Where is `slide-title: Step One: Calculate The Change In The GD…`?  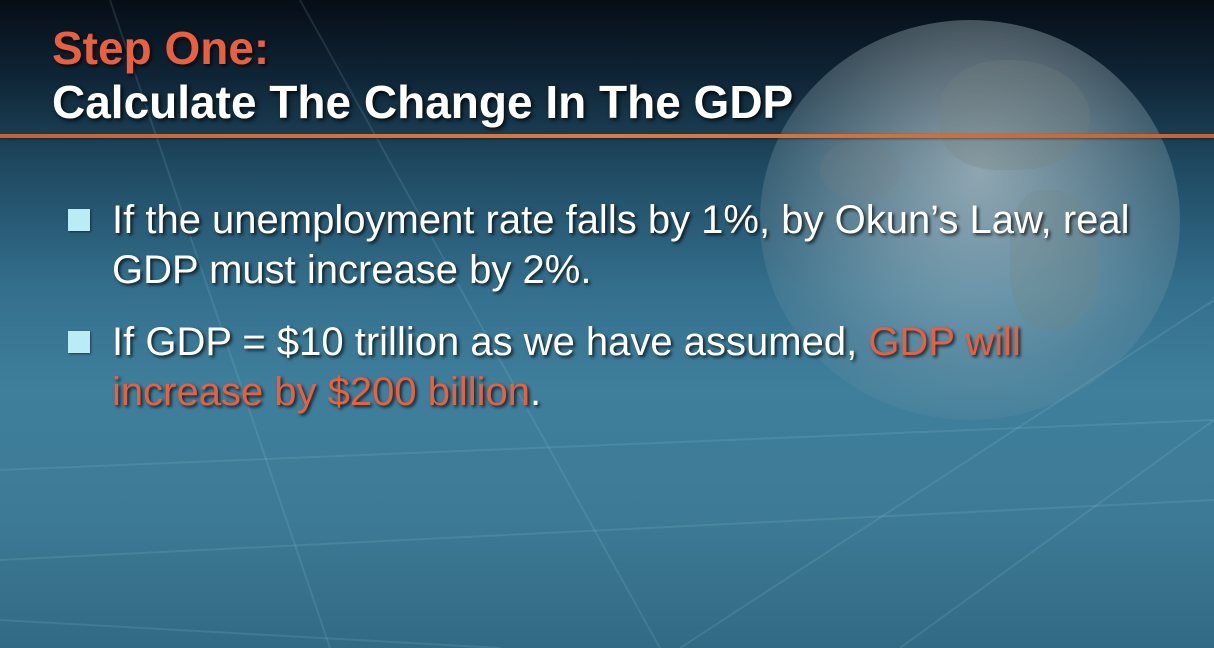 slide-title: Step One: Calculate The Change In The GD… is located at coordinates (422, 76).